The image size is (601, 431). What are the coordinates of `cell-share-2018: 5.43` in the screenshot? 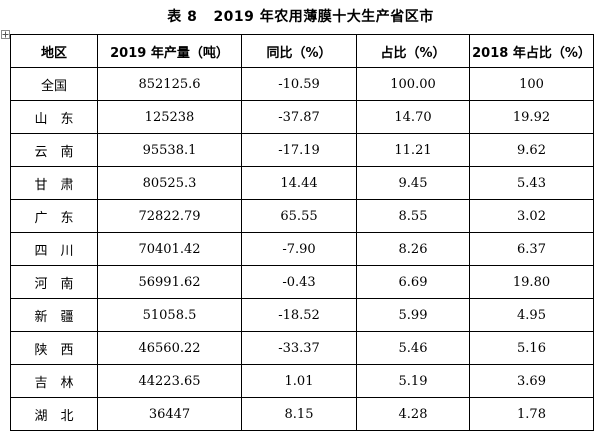 It's located at (531, 183).